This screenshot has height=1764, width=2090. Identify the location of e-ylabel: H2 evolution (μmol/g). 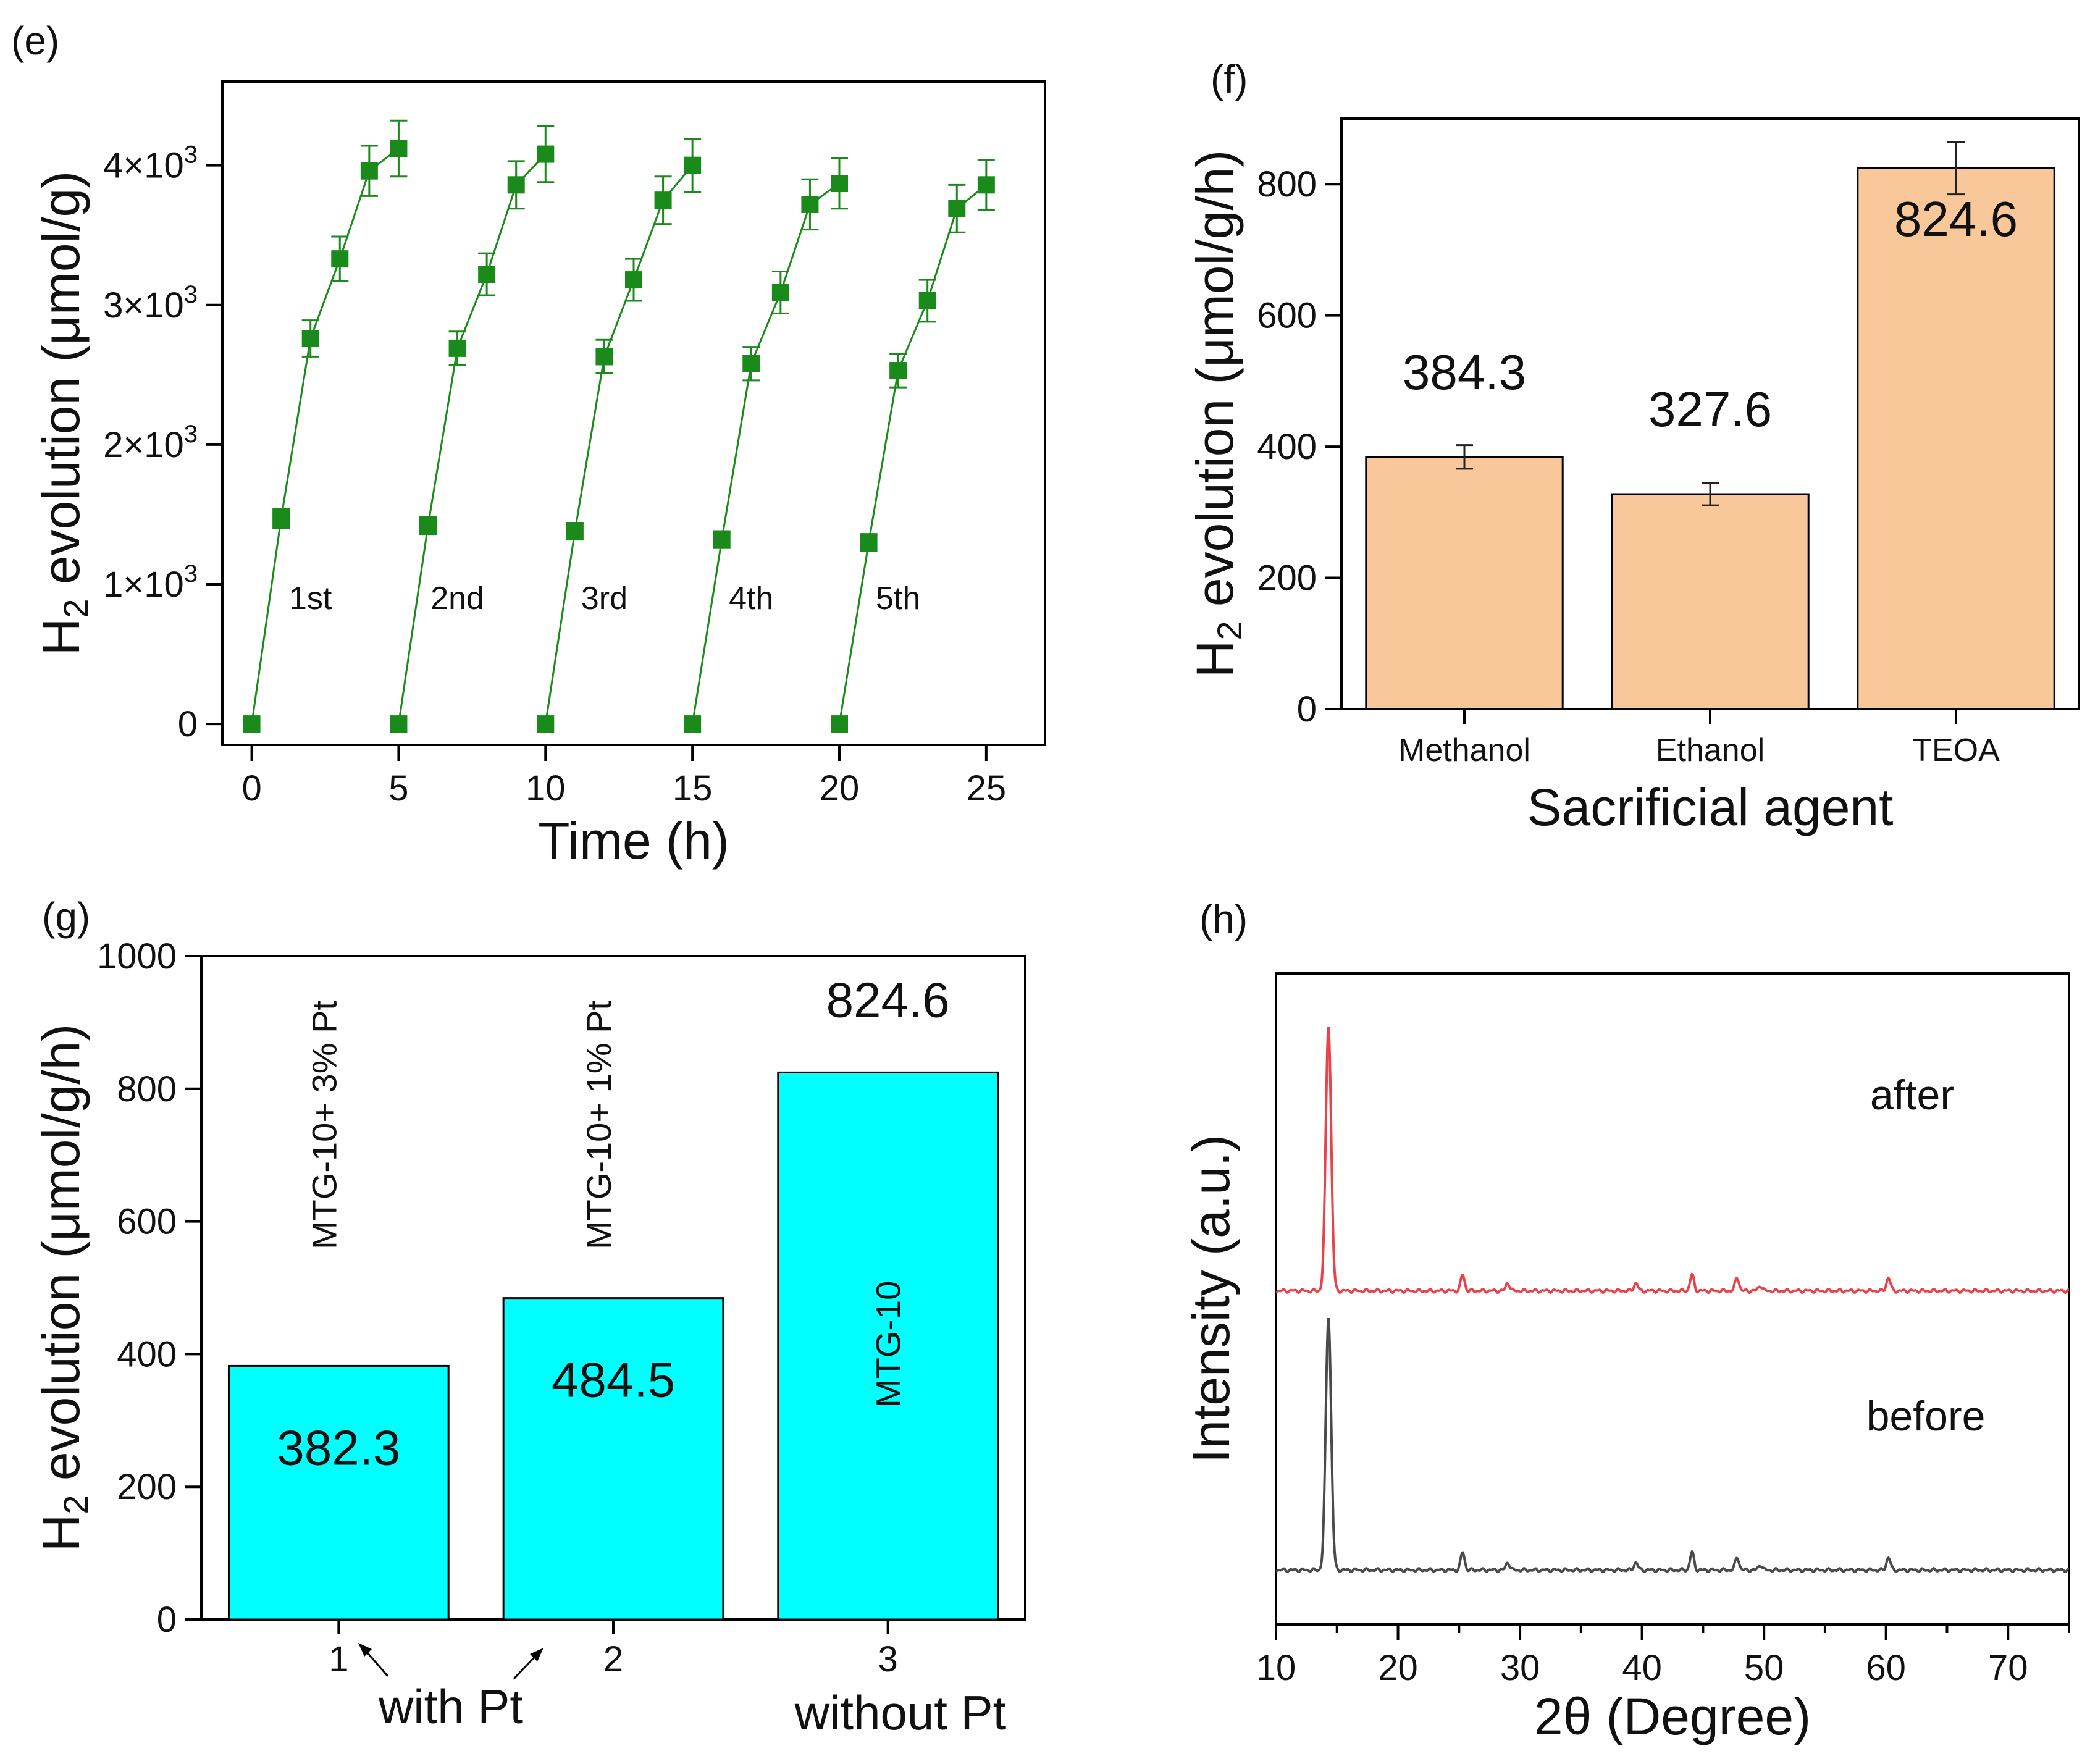
(63, 413).